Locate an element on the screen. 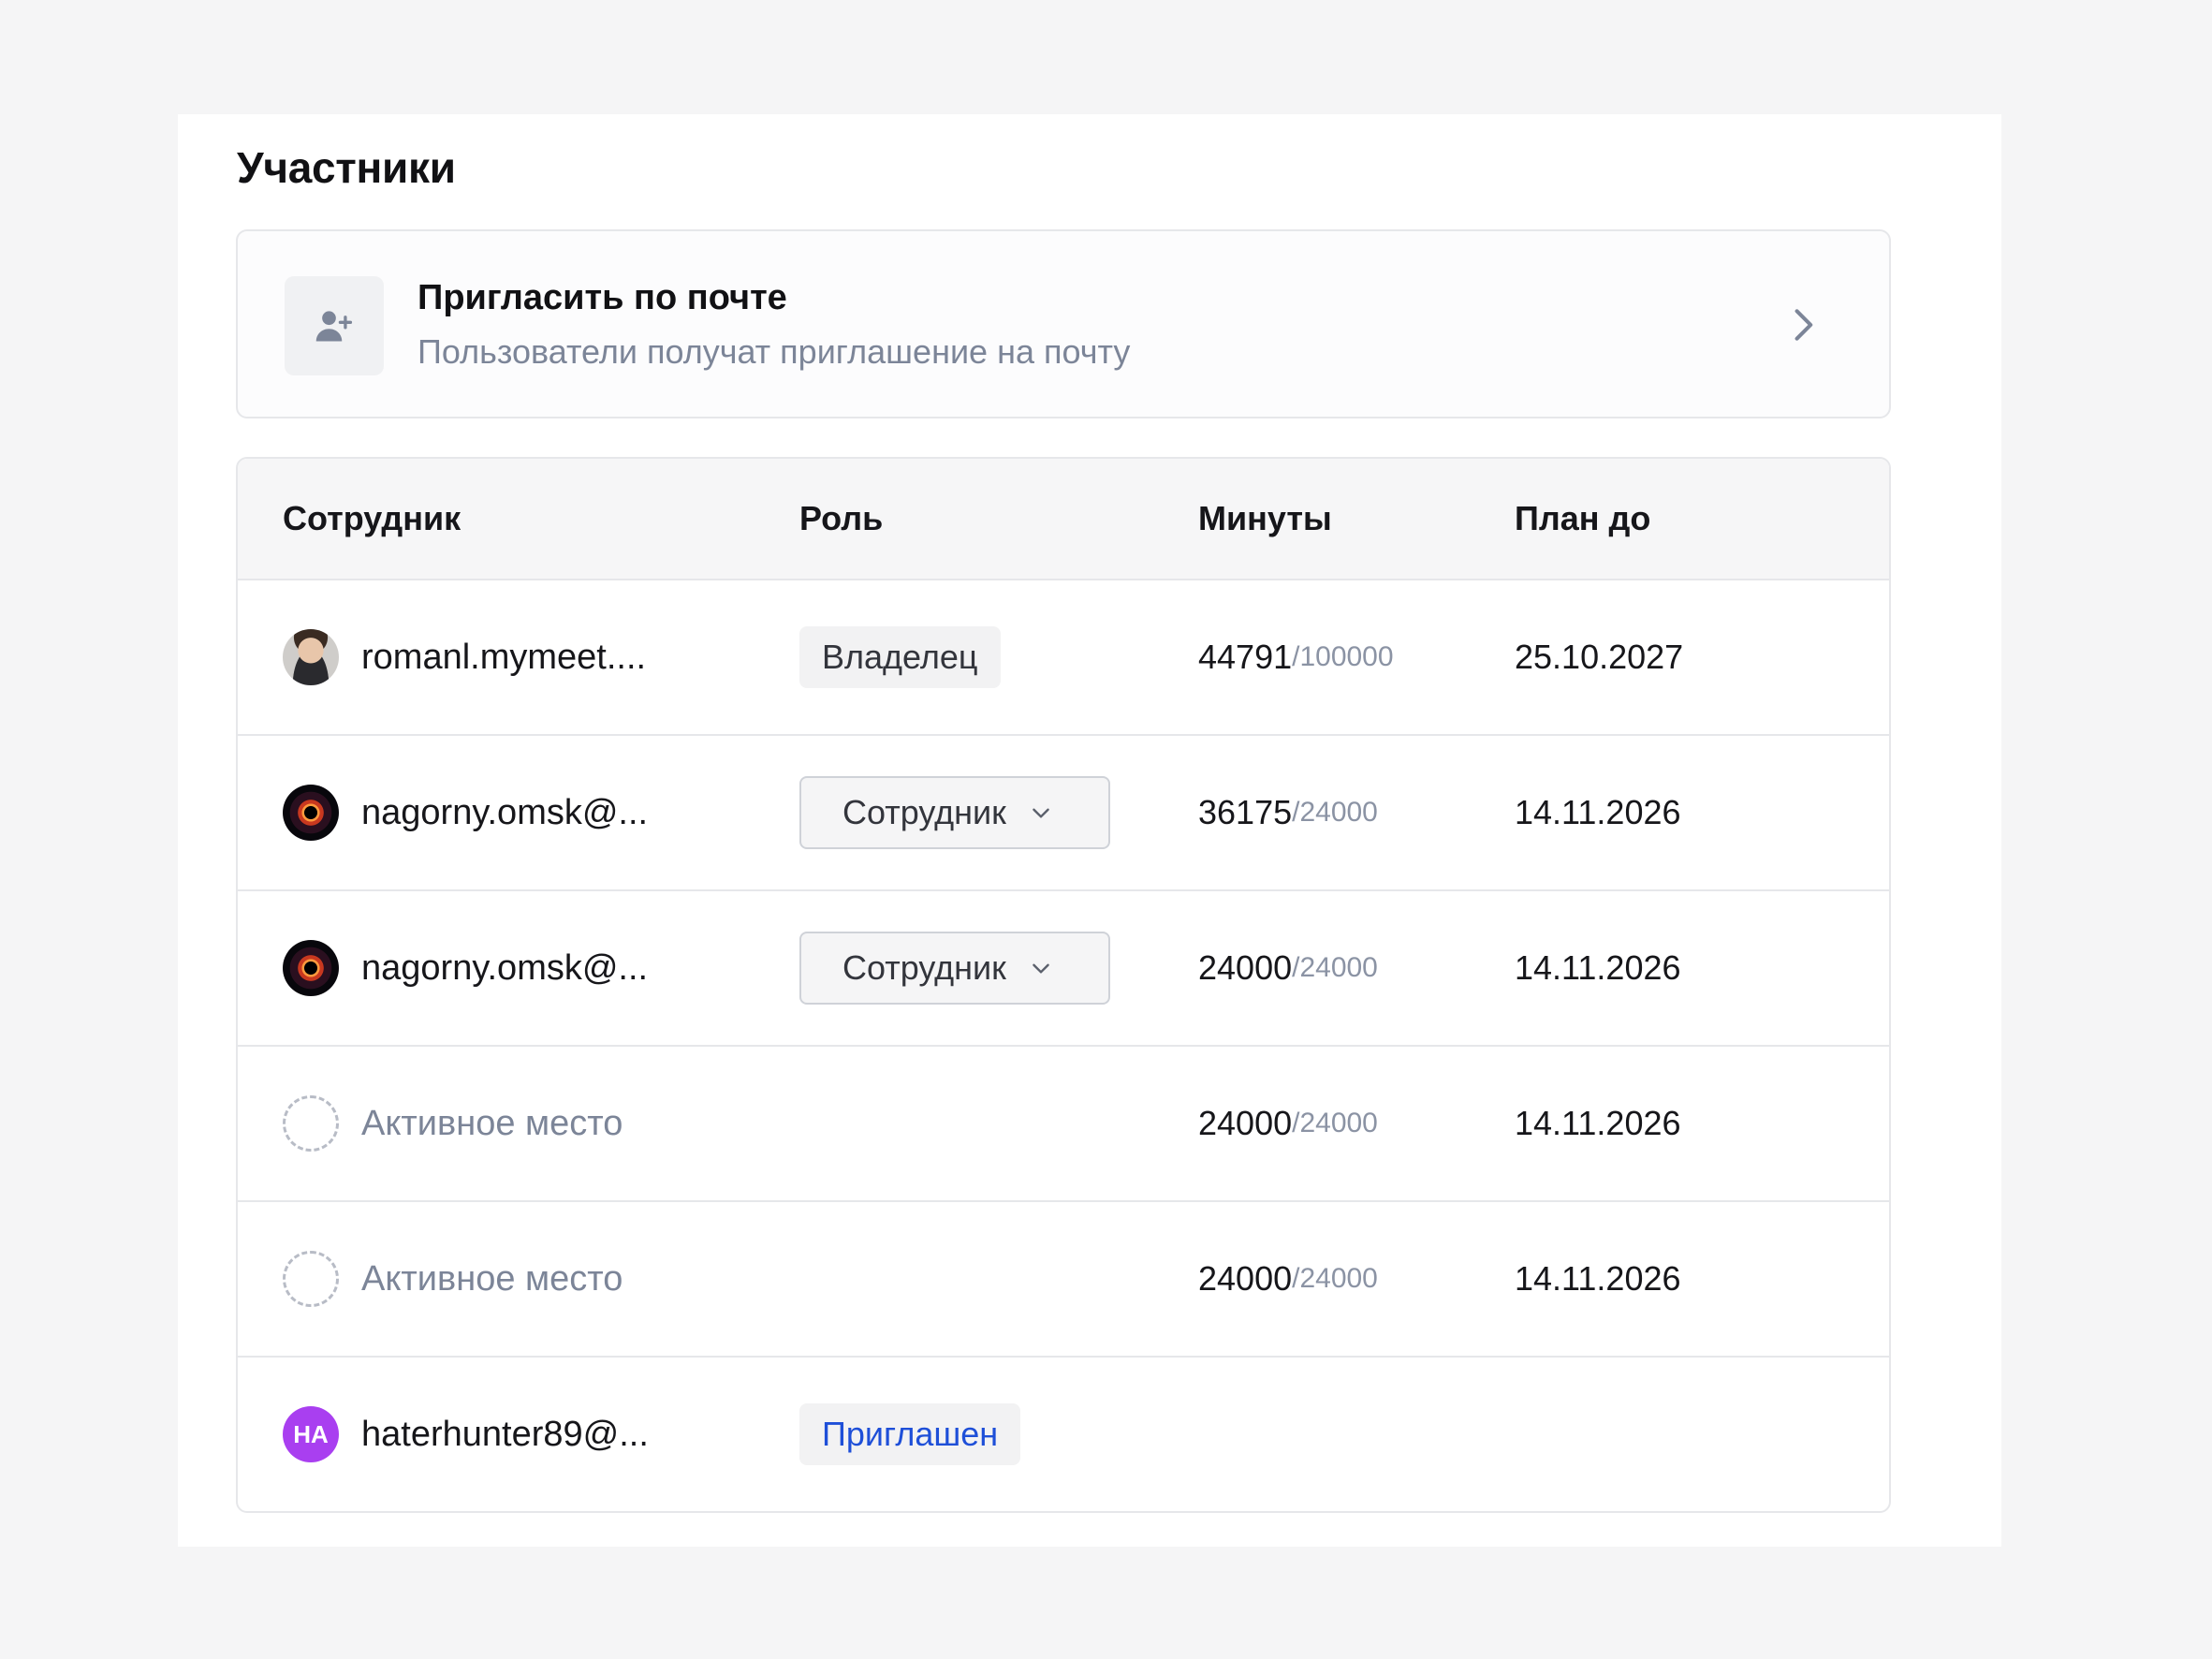 The height and width of the screenshot is (1659, 2212). chevron-right-icon is located at coordinates (1804, 325).